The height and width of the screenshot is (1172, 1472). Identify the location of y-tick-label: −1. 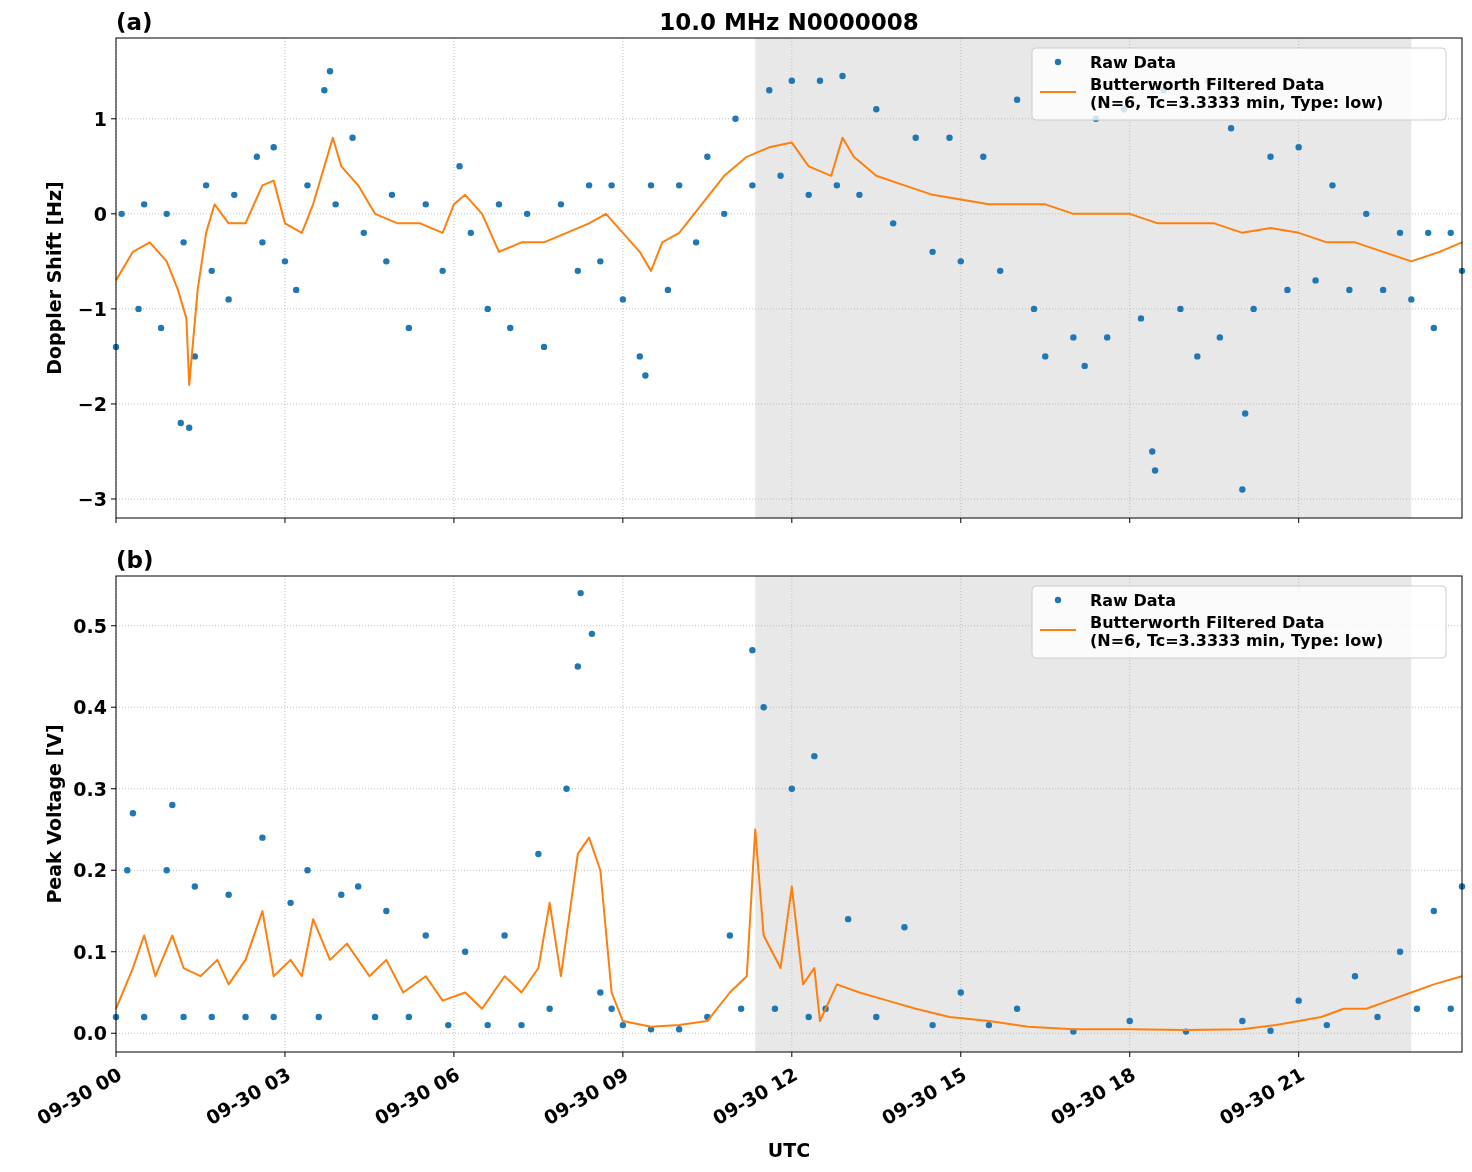
(92, 308).